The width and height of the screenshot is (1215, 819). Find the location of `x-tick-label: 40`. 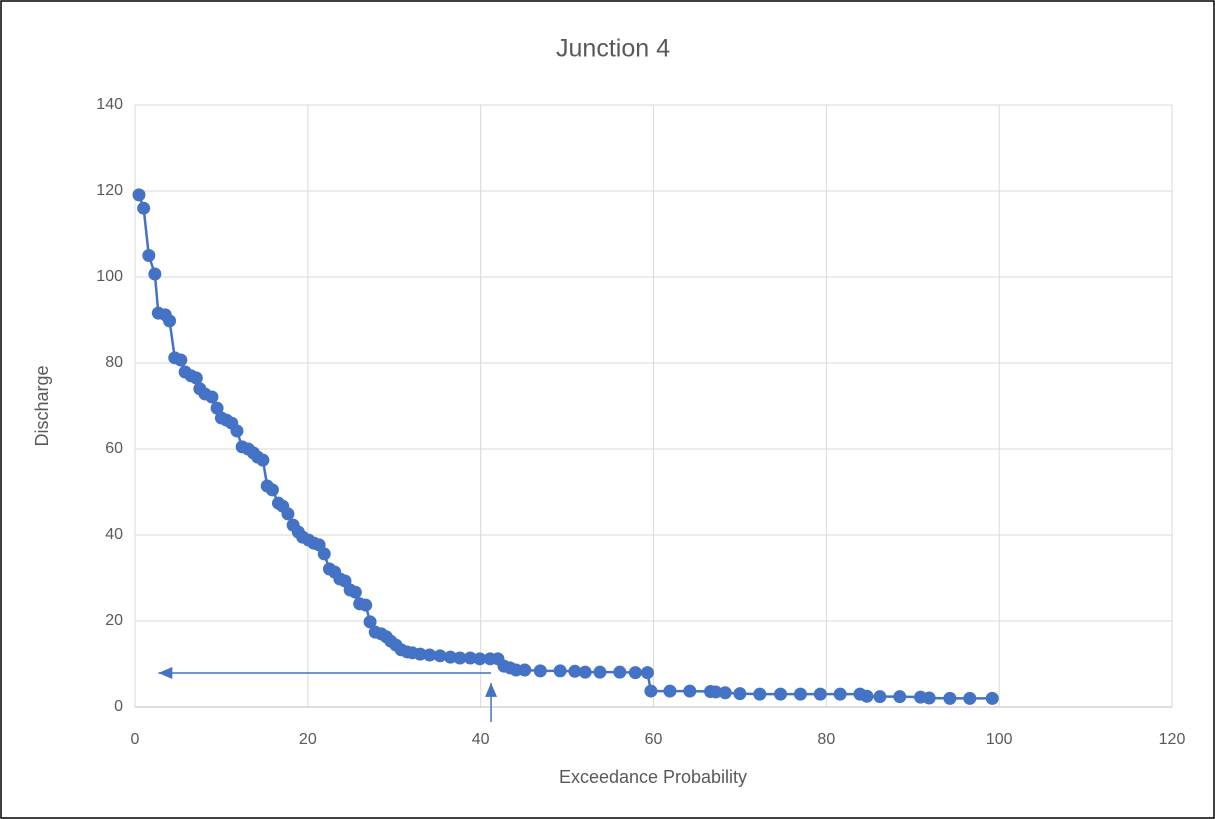

x-tick-label: 40 is located at coordinates (481, 739).